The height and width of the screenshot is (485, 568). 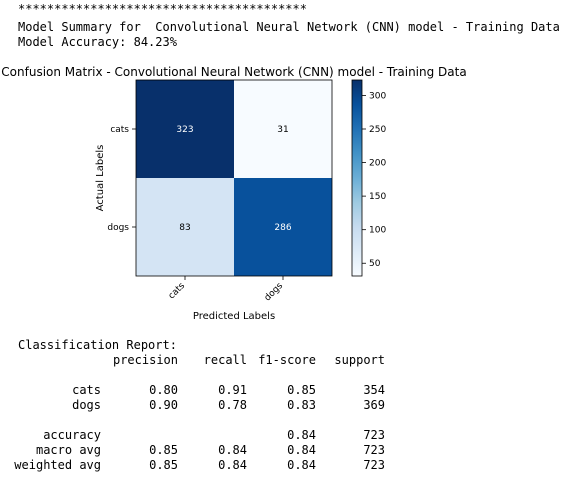 What do you see at coordinates (234, 316) in the screenshot?
I see `x-axis-label: Predicted Labels` at bounding box center [234, 316].